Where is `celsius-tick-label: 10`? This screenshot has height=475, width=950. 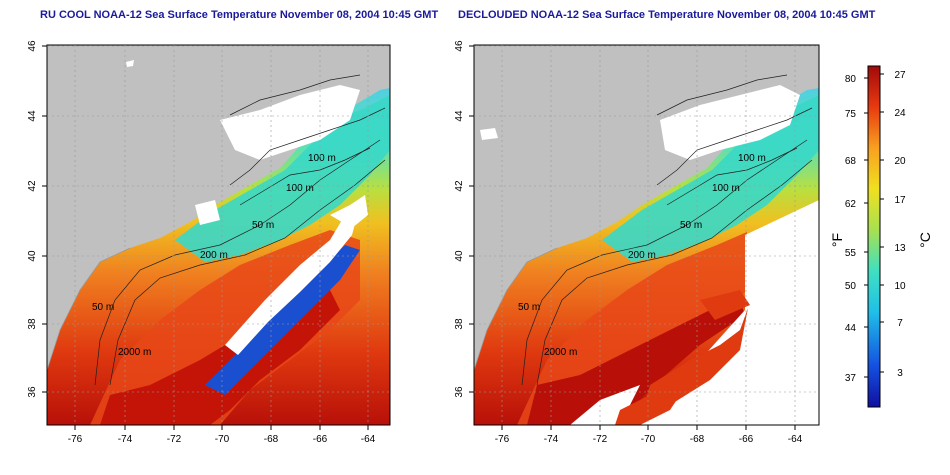
celsius-tick-label: 10 is located at coordinates (900, 286).